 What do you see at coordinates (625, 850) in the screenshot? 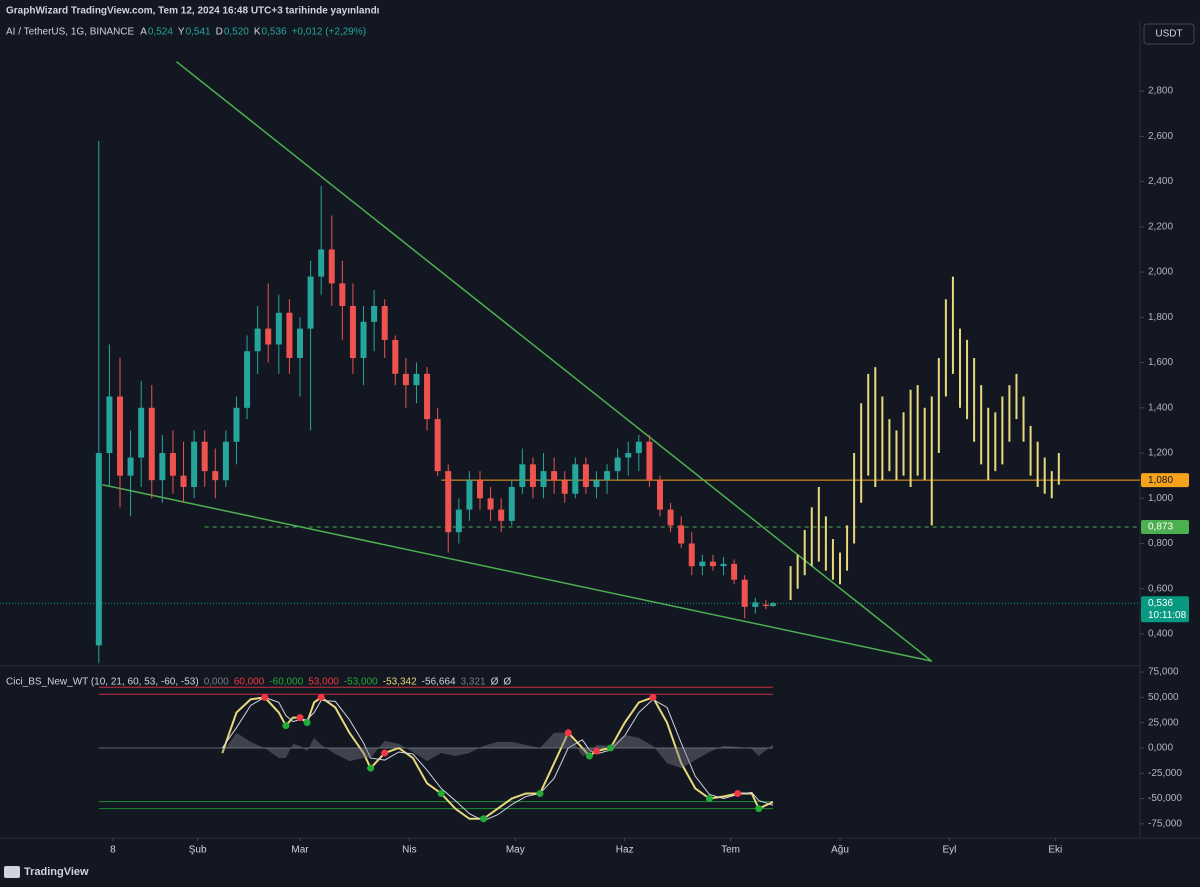
I see `time-tick-label: Haz` at bounding box center [625, 850].